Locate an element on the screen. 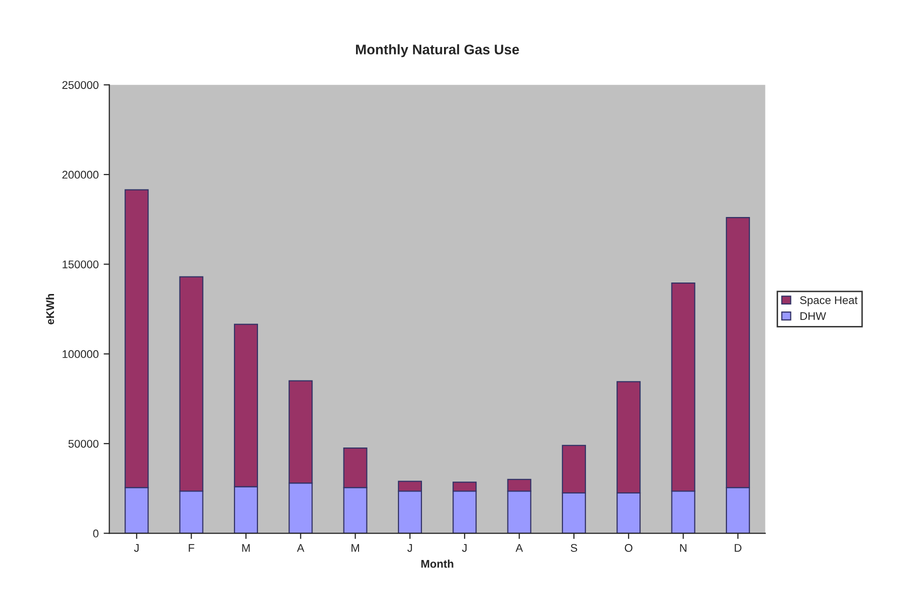 The width and height of the screenshot is (911, 606). y-tick-label: 50000 is located at coordinates (83, 444).